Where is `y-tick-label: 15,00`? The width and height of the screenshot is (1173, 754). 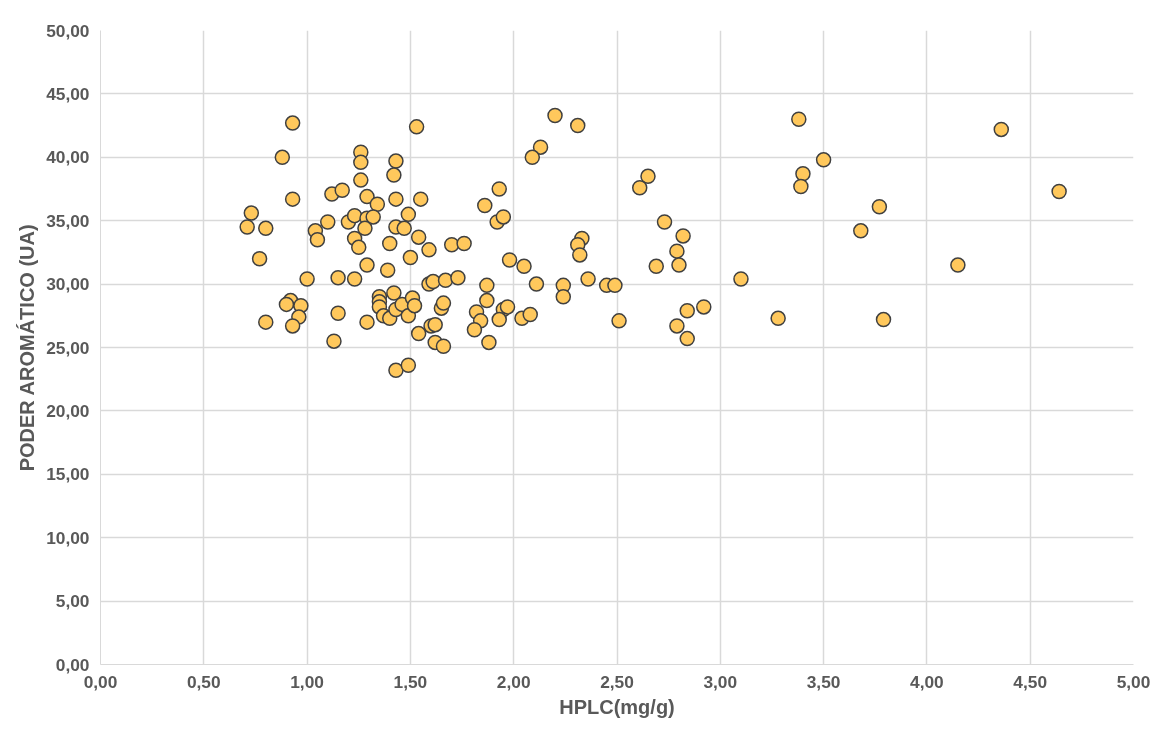
y-tick-label: 15,00 is located at coordinates (68, 474).